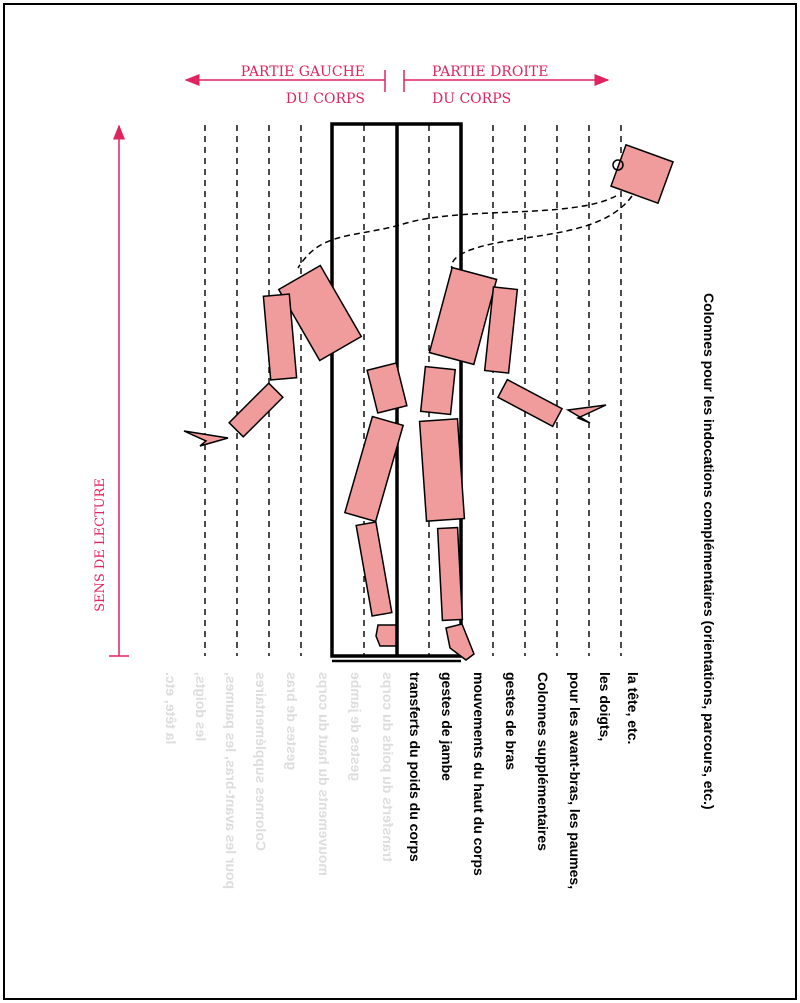 Image resolution: width=800 pixels, height=1003 pixels. Describe the element at coordinates (450, 574) in the screenshot. I see `right-shin` at that location.